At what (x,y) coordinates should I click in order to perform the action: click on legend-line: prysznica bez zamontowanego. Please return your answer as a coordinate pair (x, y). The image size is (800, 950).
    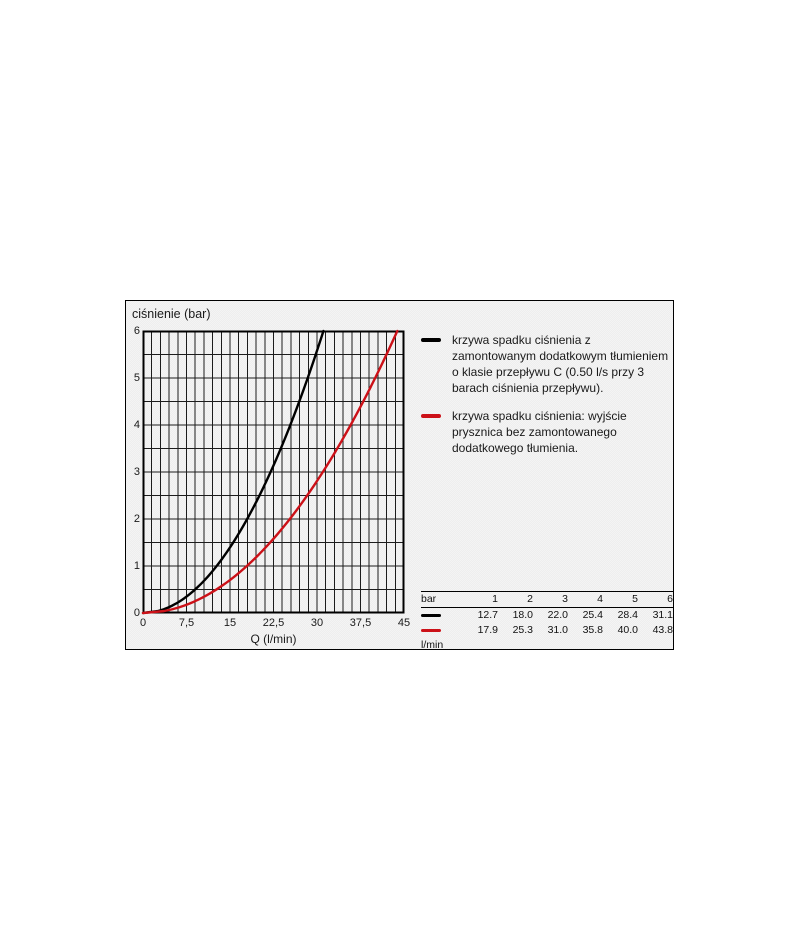
    Looking at the image, I should click on (534, 432).